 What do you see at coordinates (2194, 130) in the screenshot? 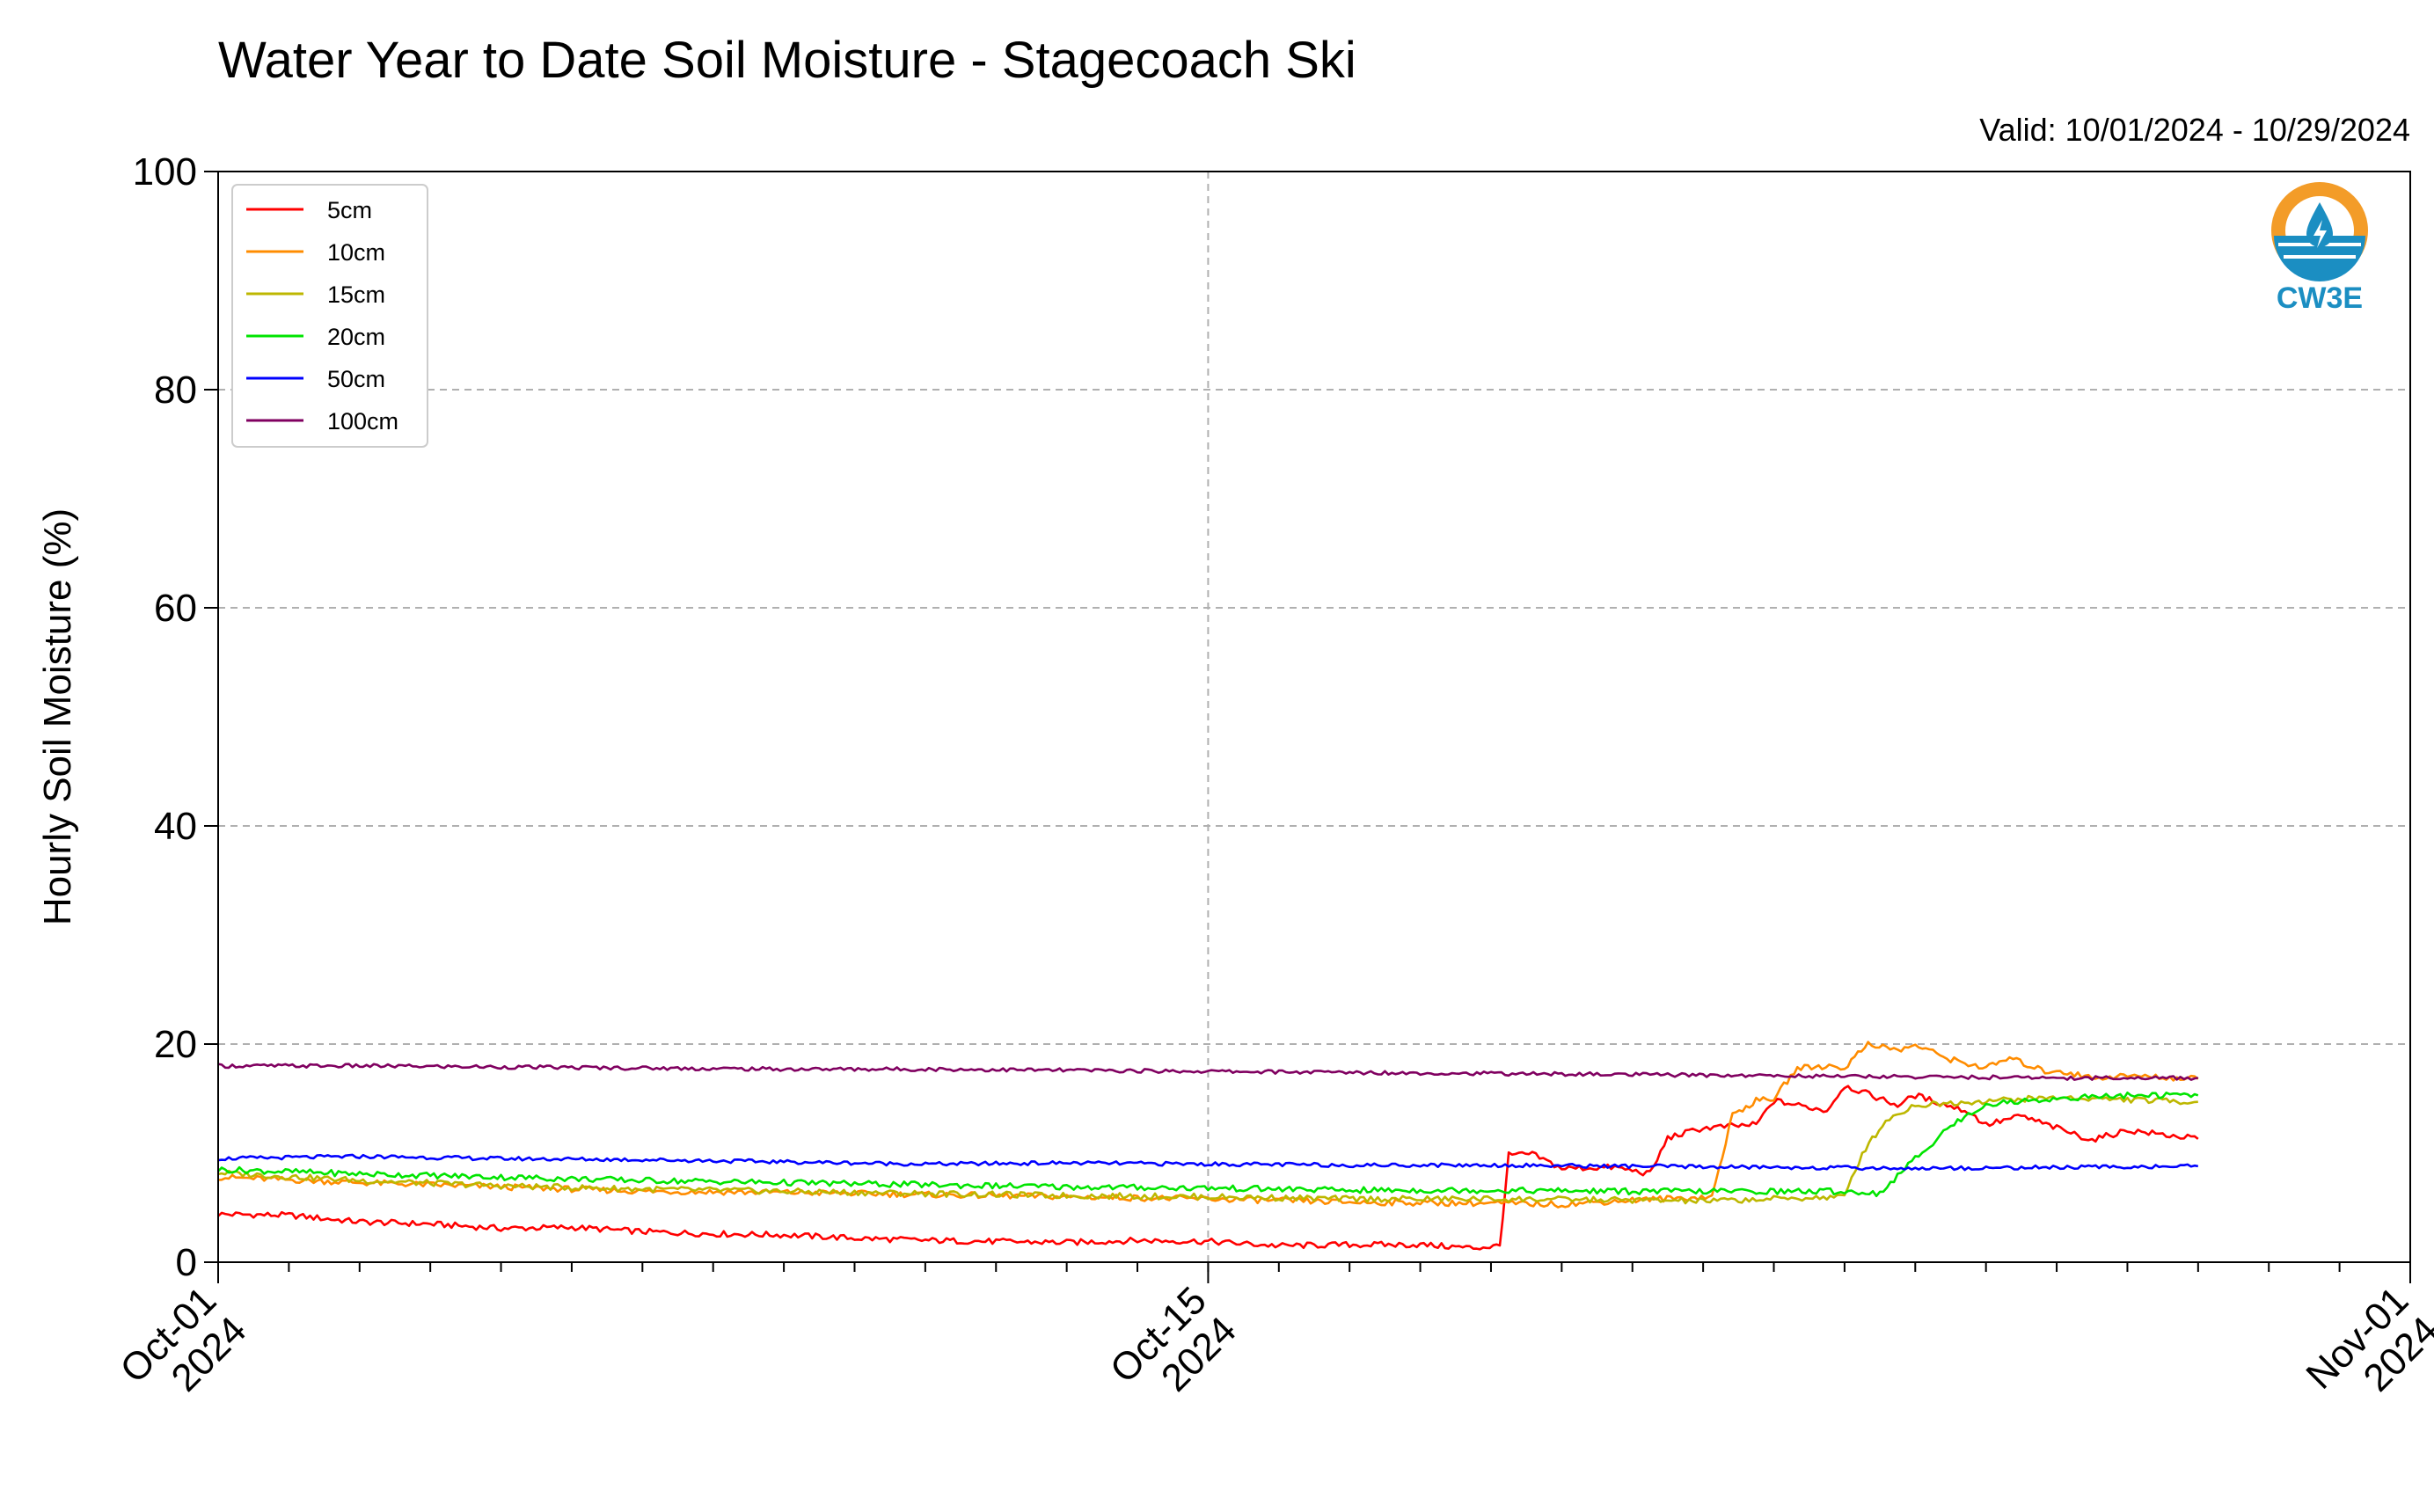
I see `chart-subtitle: Valid: 10/01/2024 - 10/29/2024` at bounding box center [2194, 130].